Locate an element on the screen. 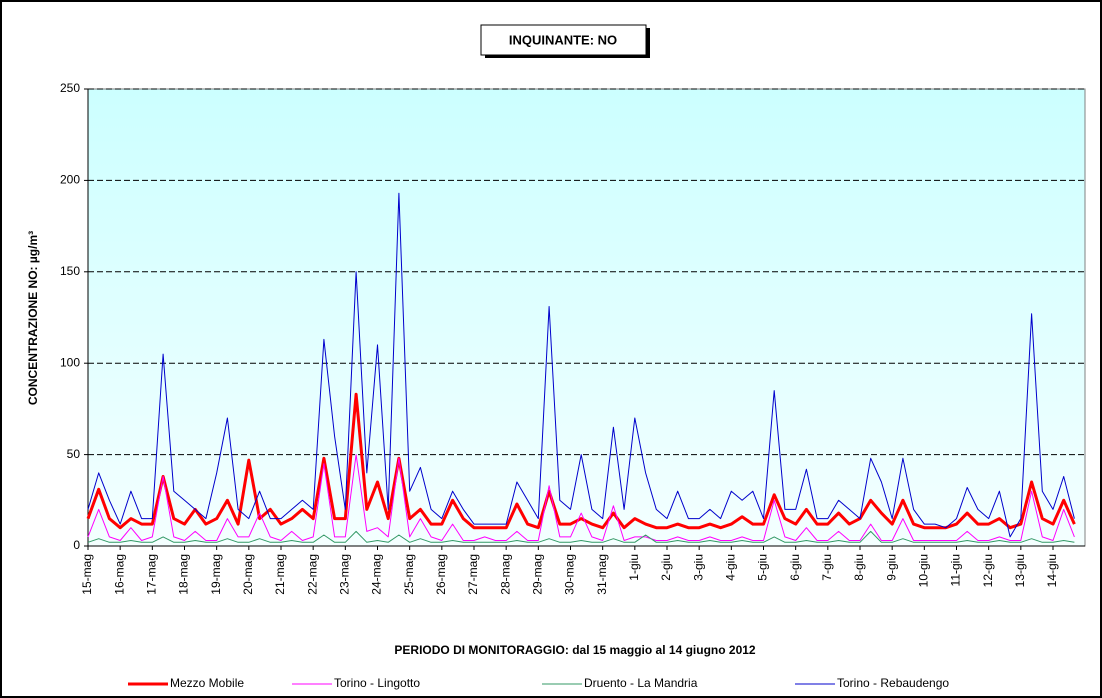 Image resolution: width=1102 pixels, height=698 pixels. x-tick-label: 13-giu is located at coordinates (1020, 570).